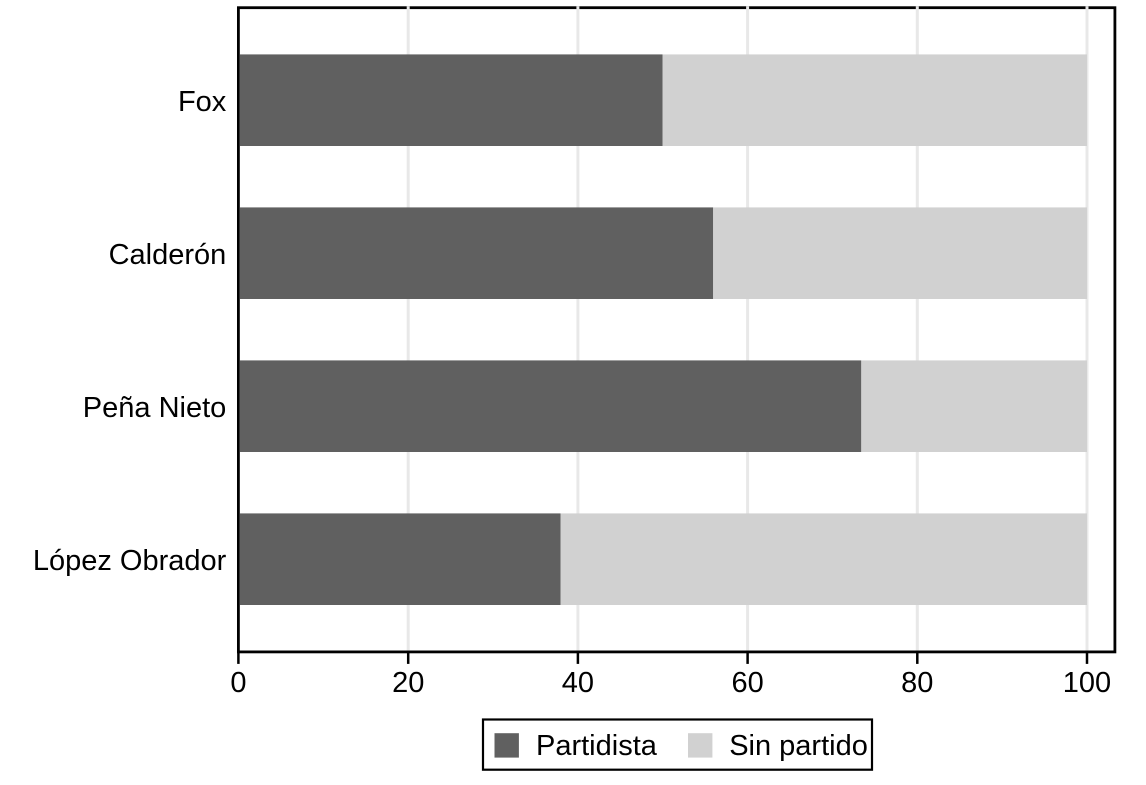 Image resolution: width=1146 pixels, height=785 pixels. Describe the element at coordinates (917, 683) in the screenshot. I see `svg-text: 80` at that location.